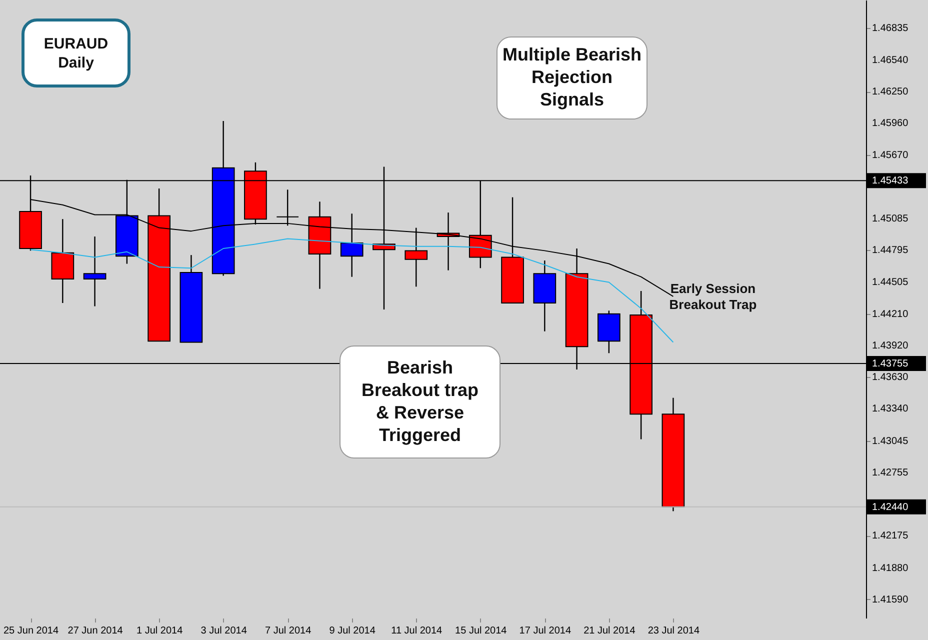 This screenshot has width=928, height=640. What do you see at coordinates (890, 600) in the screenshot?
I see `y-tick-label: 1.41590` at bounding box center [890, 600].